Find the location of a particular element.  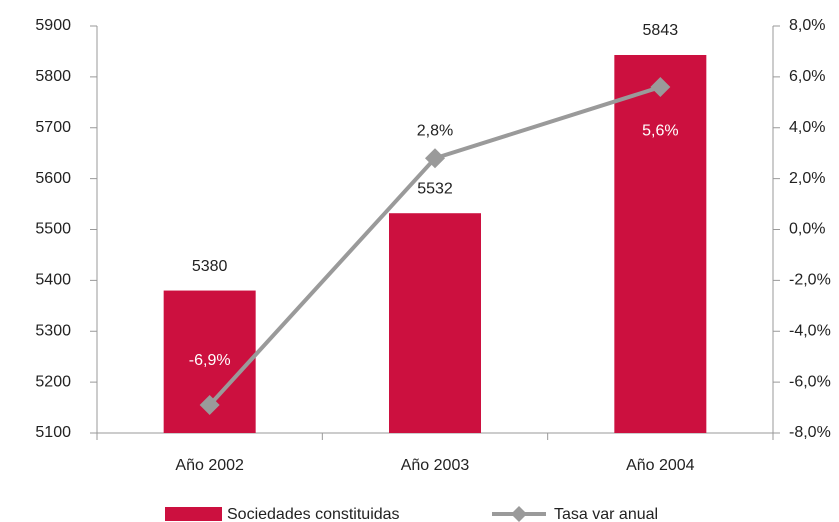

y-tick-label: 5700 is located at coordinates (53, 127).